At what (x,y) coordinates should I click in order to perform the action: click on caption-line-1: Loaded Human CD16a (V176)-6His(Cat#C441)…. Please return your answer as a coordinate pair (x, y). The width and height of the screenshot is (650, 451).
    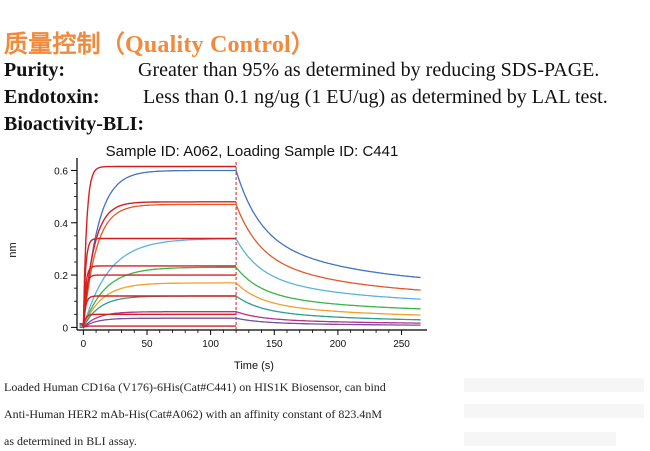
    Looking at the image, I should click on (195, 387).